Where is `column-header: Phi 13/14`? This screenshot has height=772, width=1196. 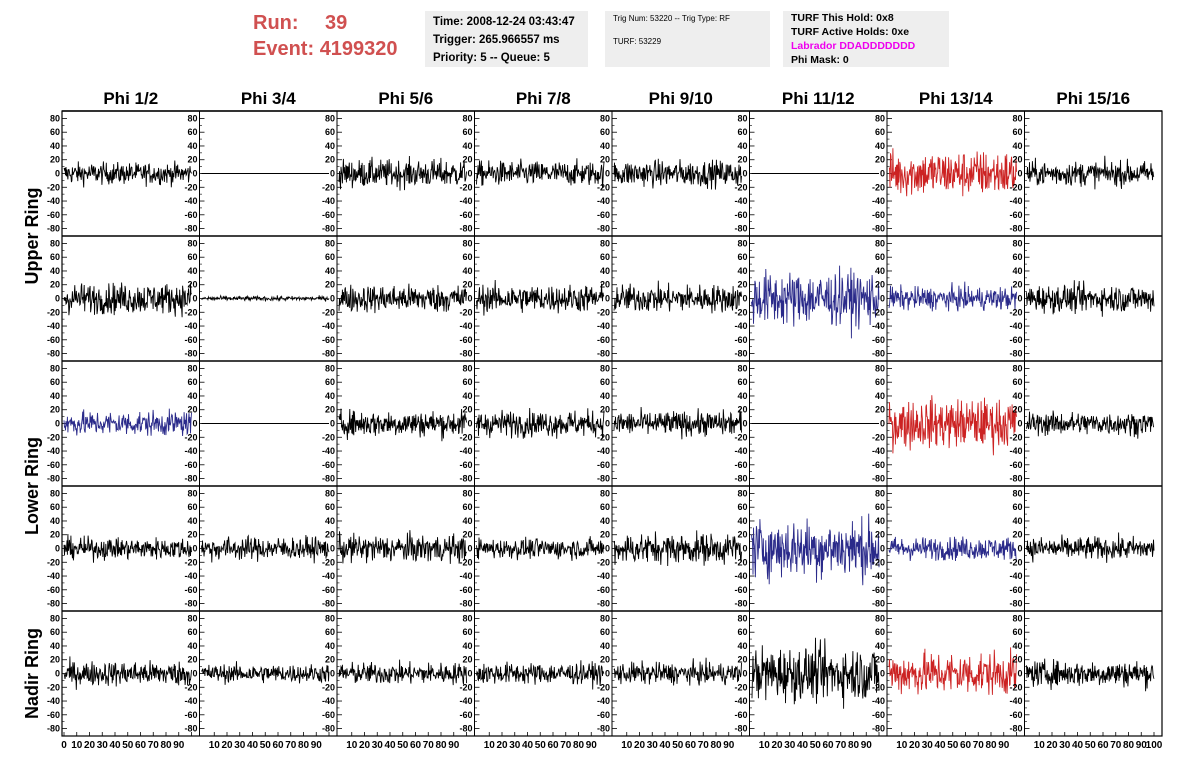
column-header: Phi 13/14 is located at coordinates (956, 98).